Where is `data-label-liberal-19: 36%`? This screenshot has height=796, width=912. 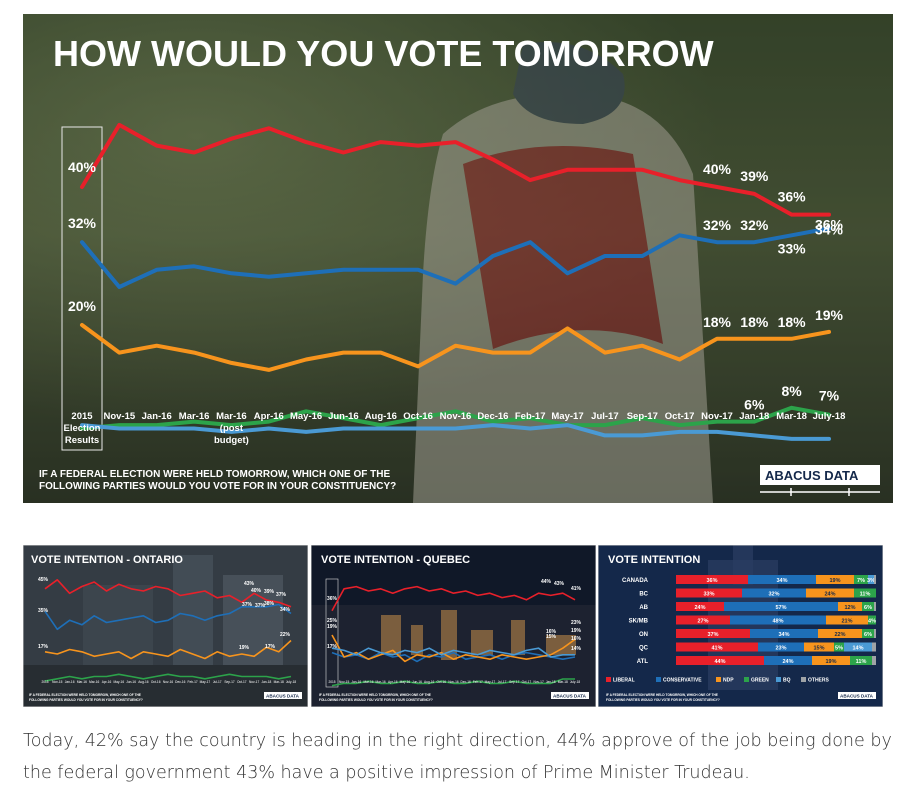 data-label-liberal-19: 36% is located at coordinates (792, 197).